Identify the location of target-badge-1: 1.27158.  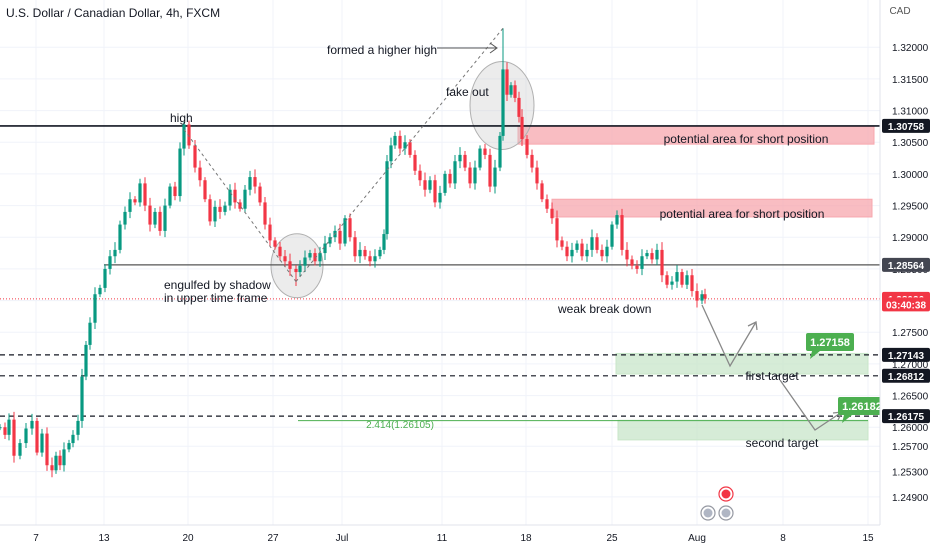
(830, 346).